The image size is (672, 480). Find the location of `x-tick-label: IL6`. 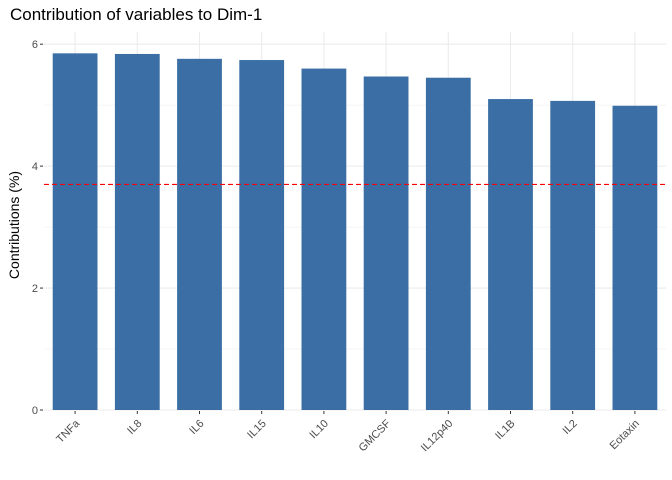

x-tick-label: IL6 is located at coordinates (196, 427).